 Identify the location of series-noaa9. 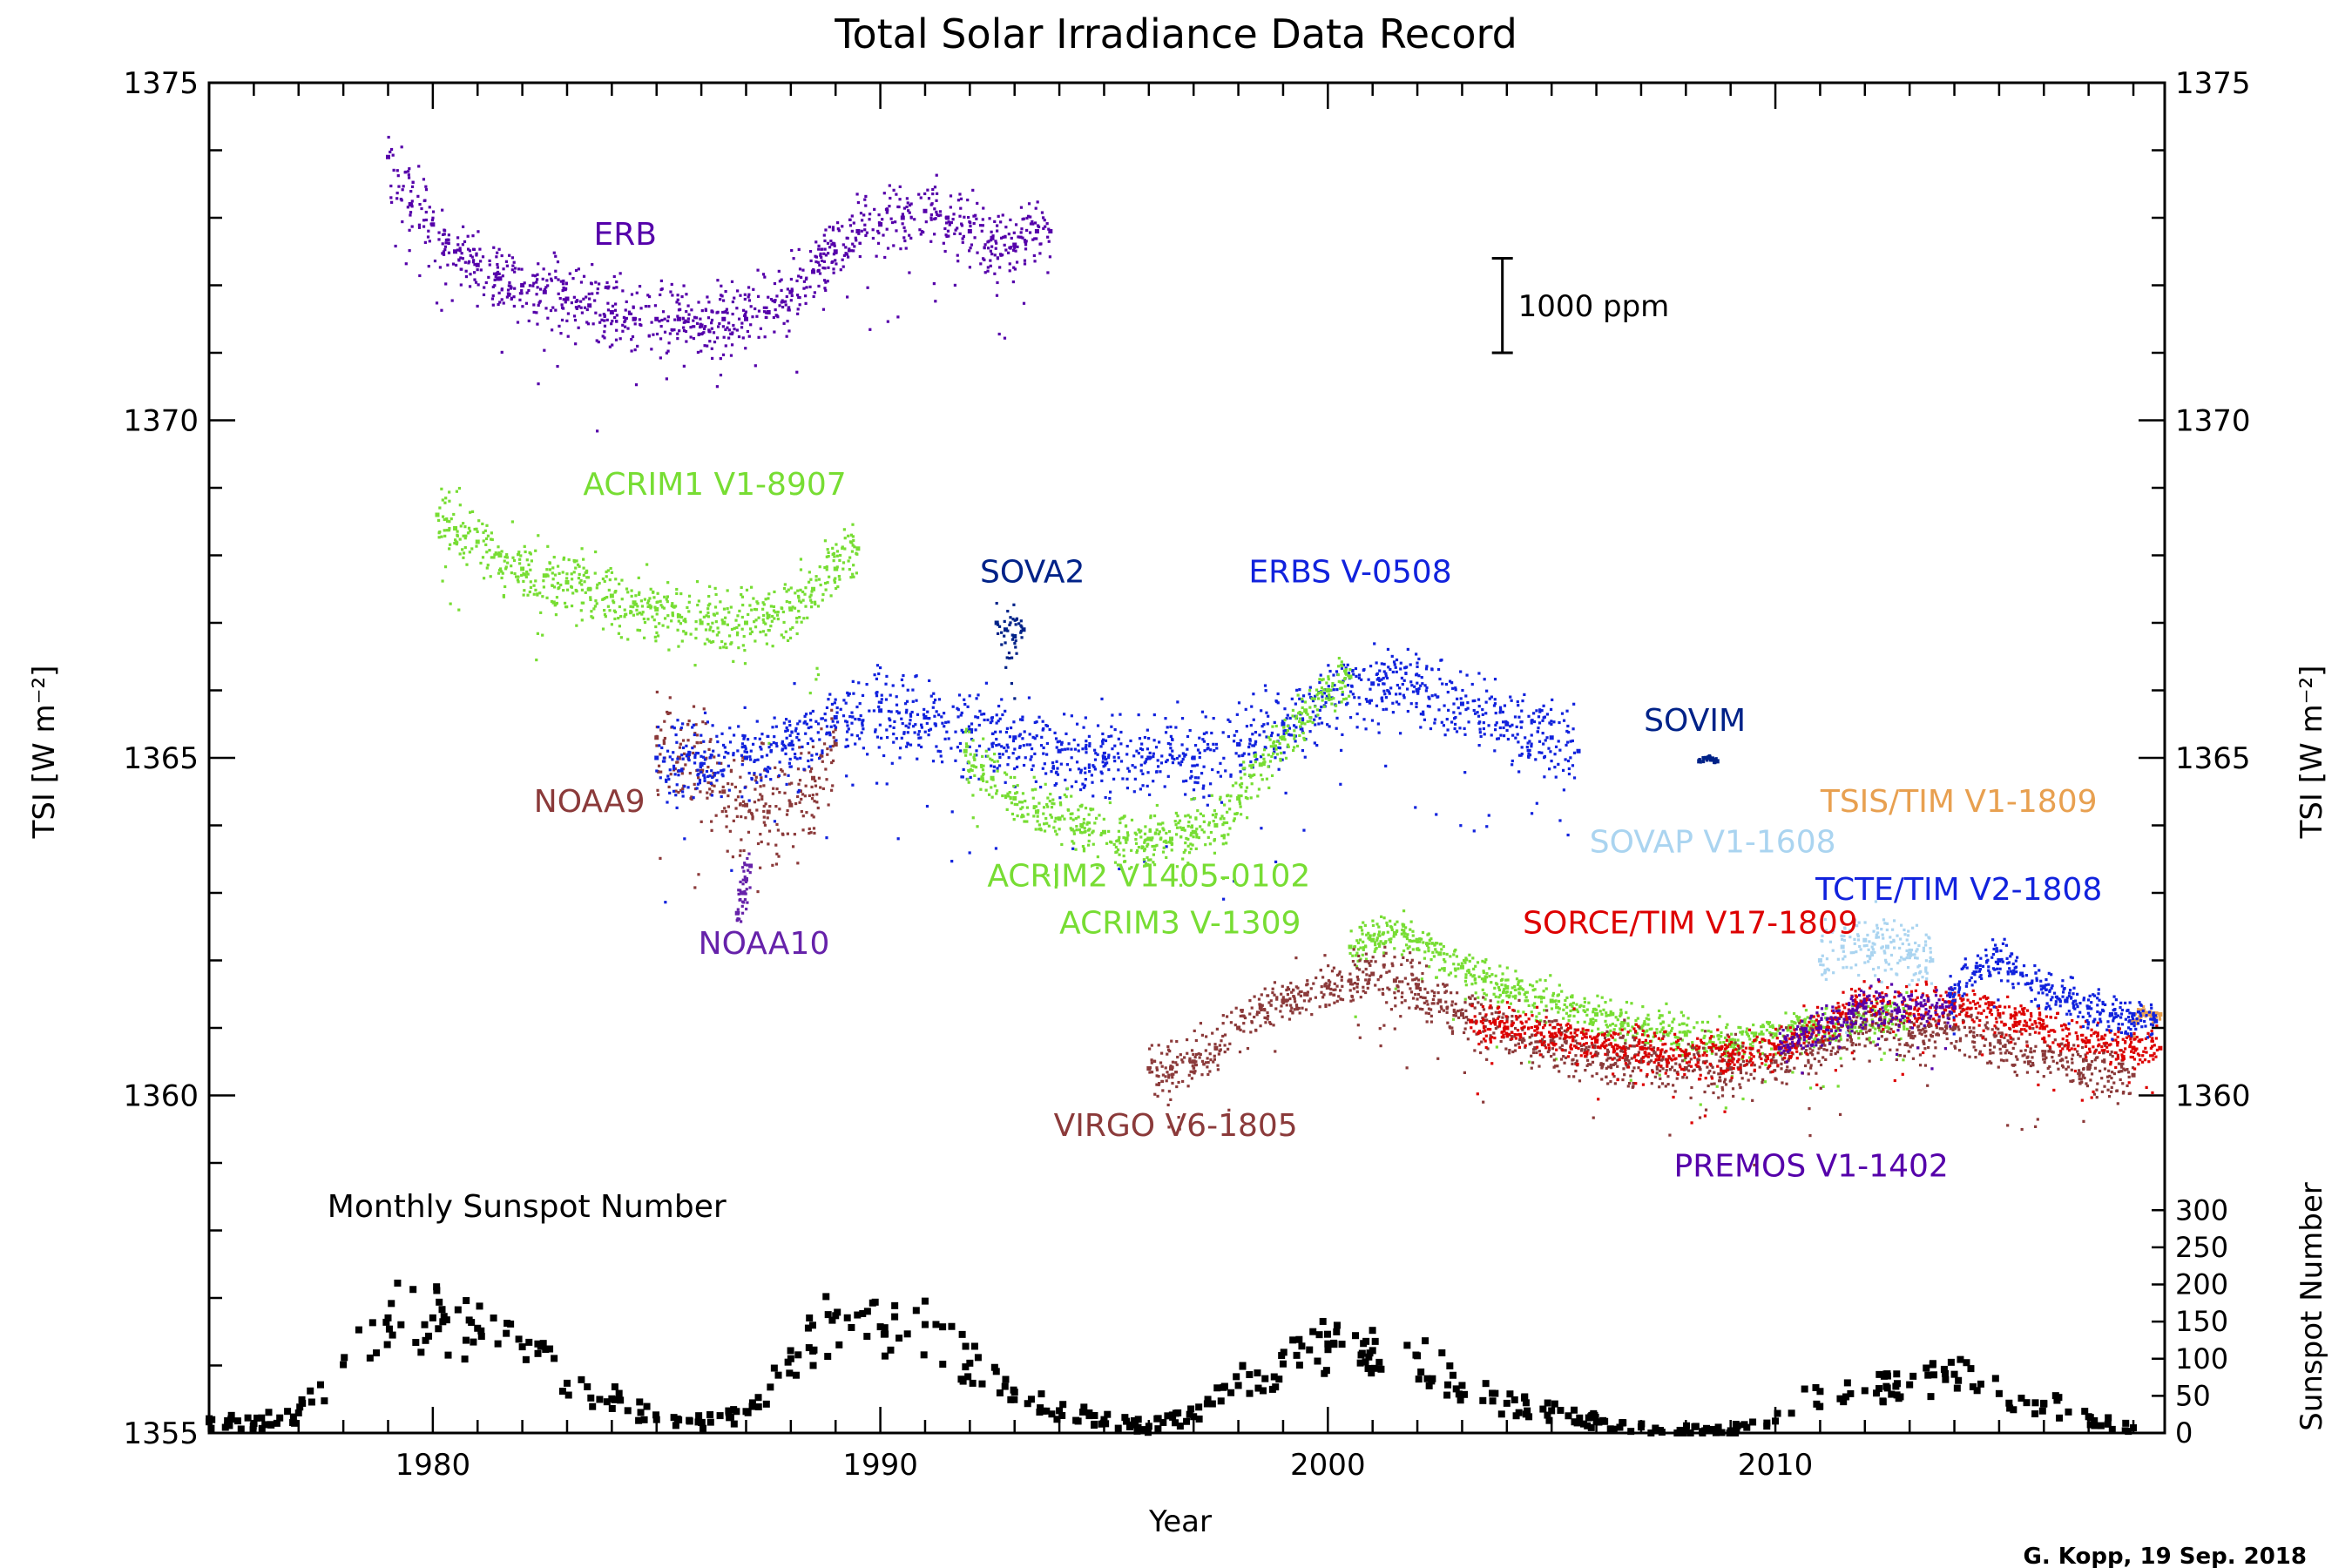
(746, 792).